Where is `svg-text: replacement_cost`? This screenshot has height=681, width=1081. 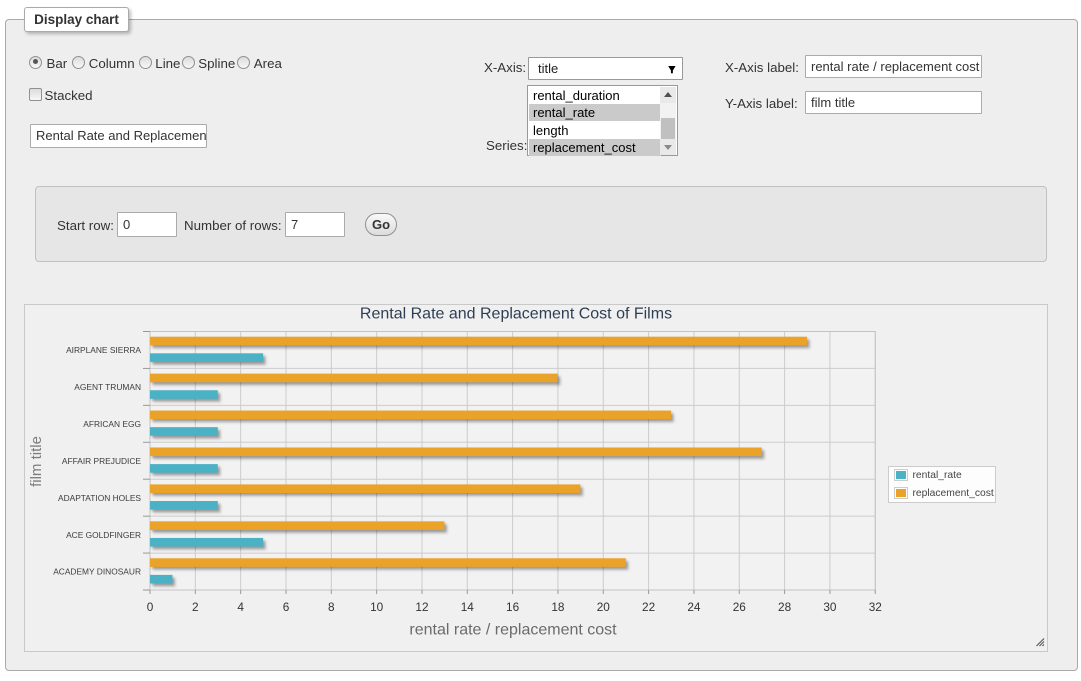
svg-text: replacement_cost is located at coordinates (953, 493).